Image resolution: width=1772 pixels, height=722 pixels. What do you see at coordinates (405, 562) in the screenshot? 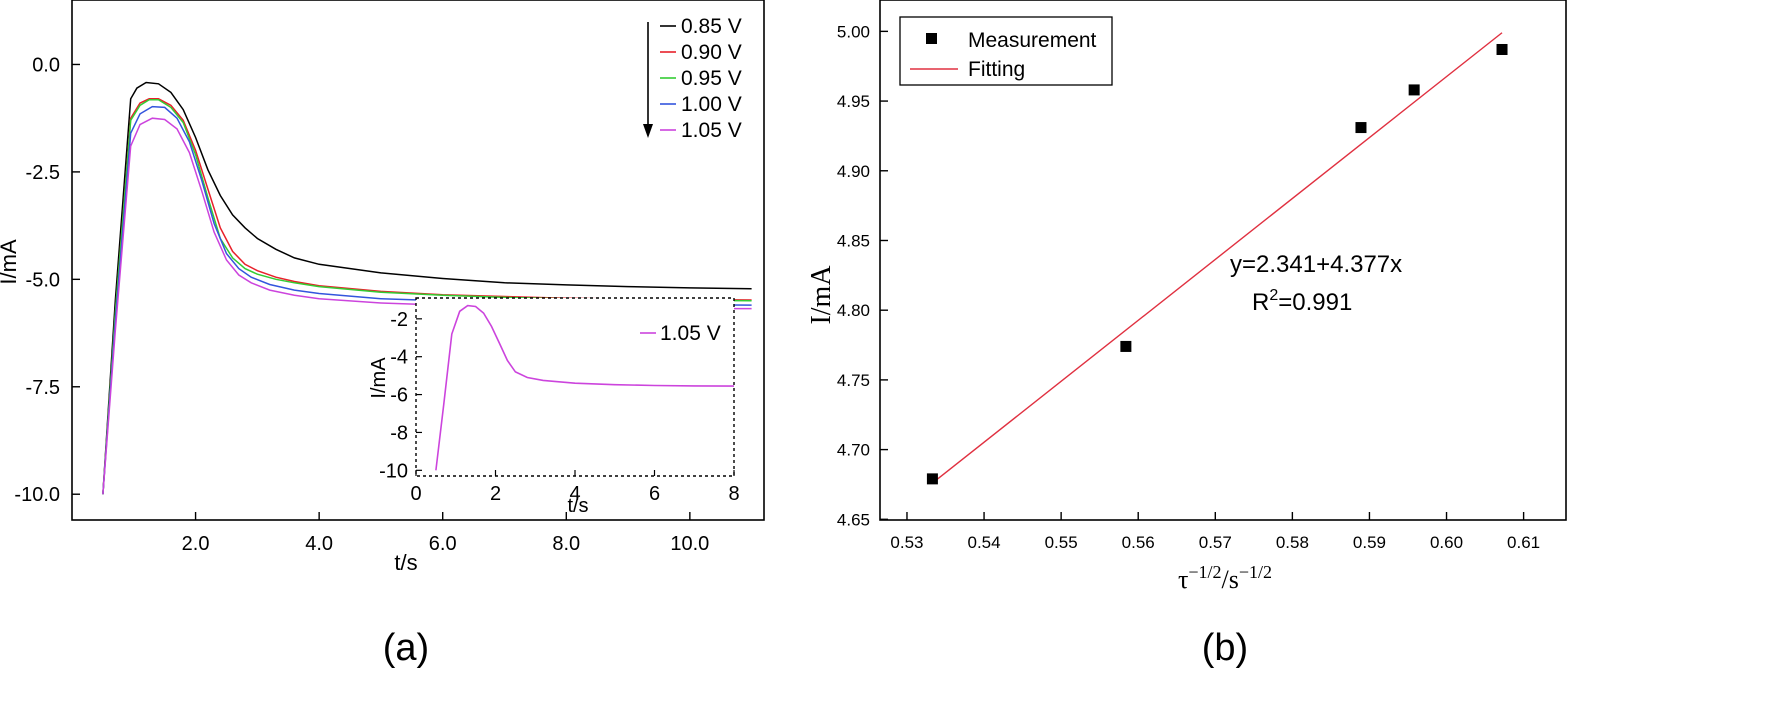
I see `panel-a-xlabel: t/s` at bounding box center [405, 562].